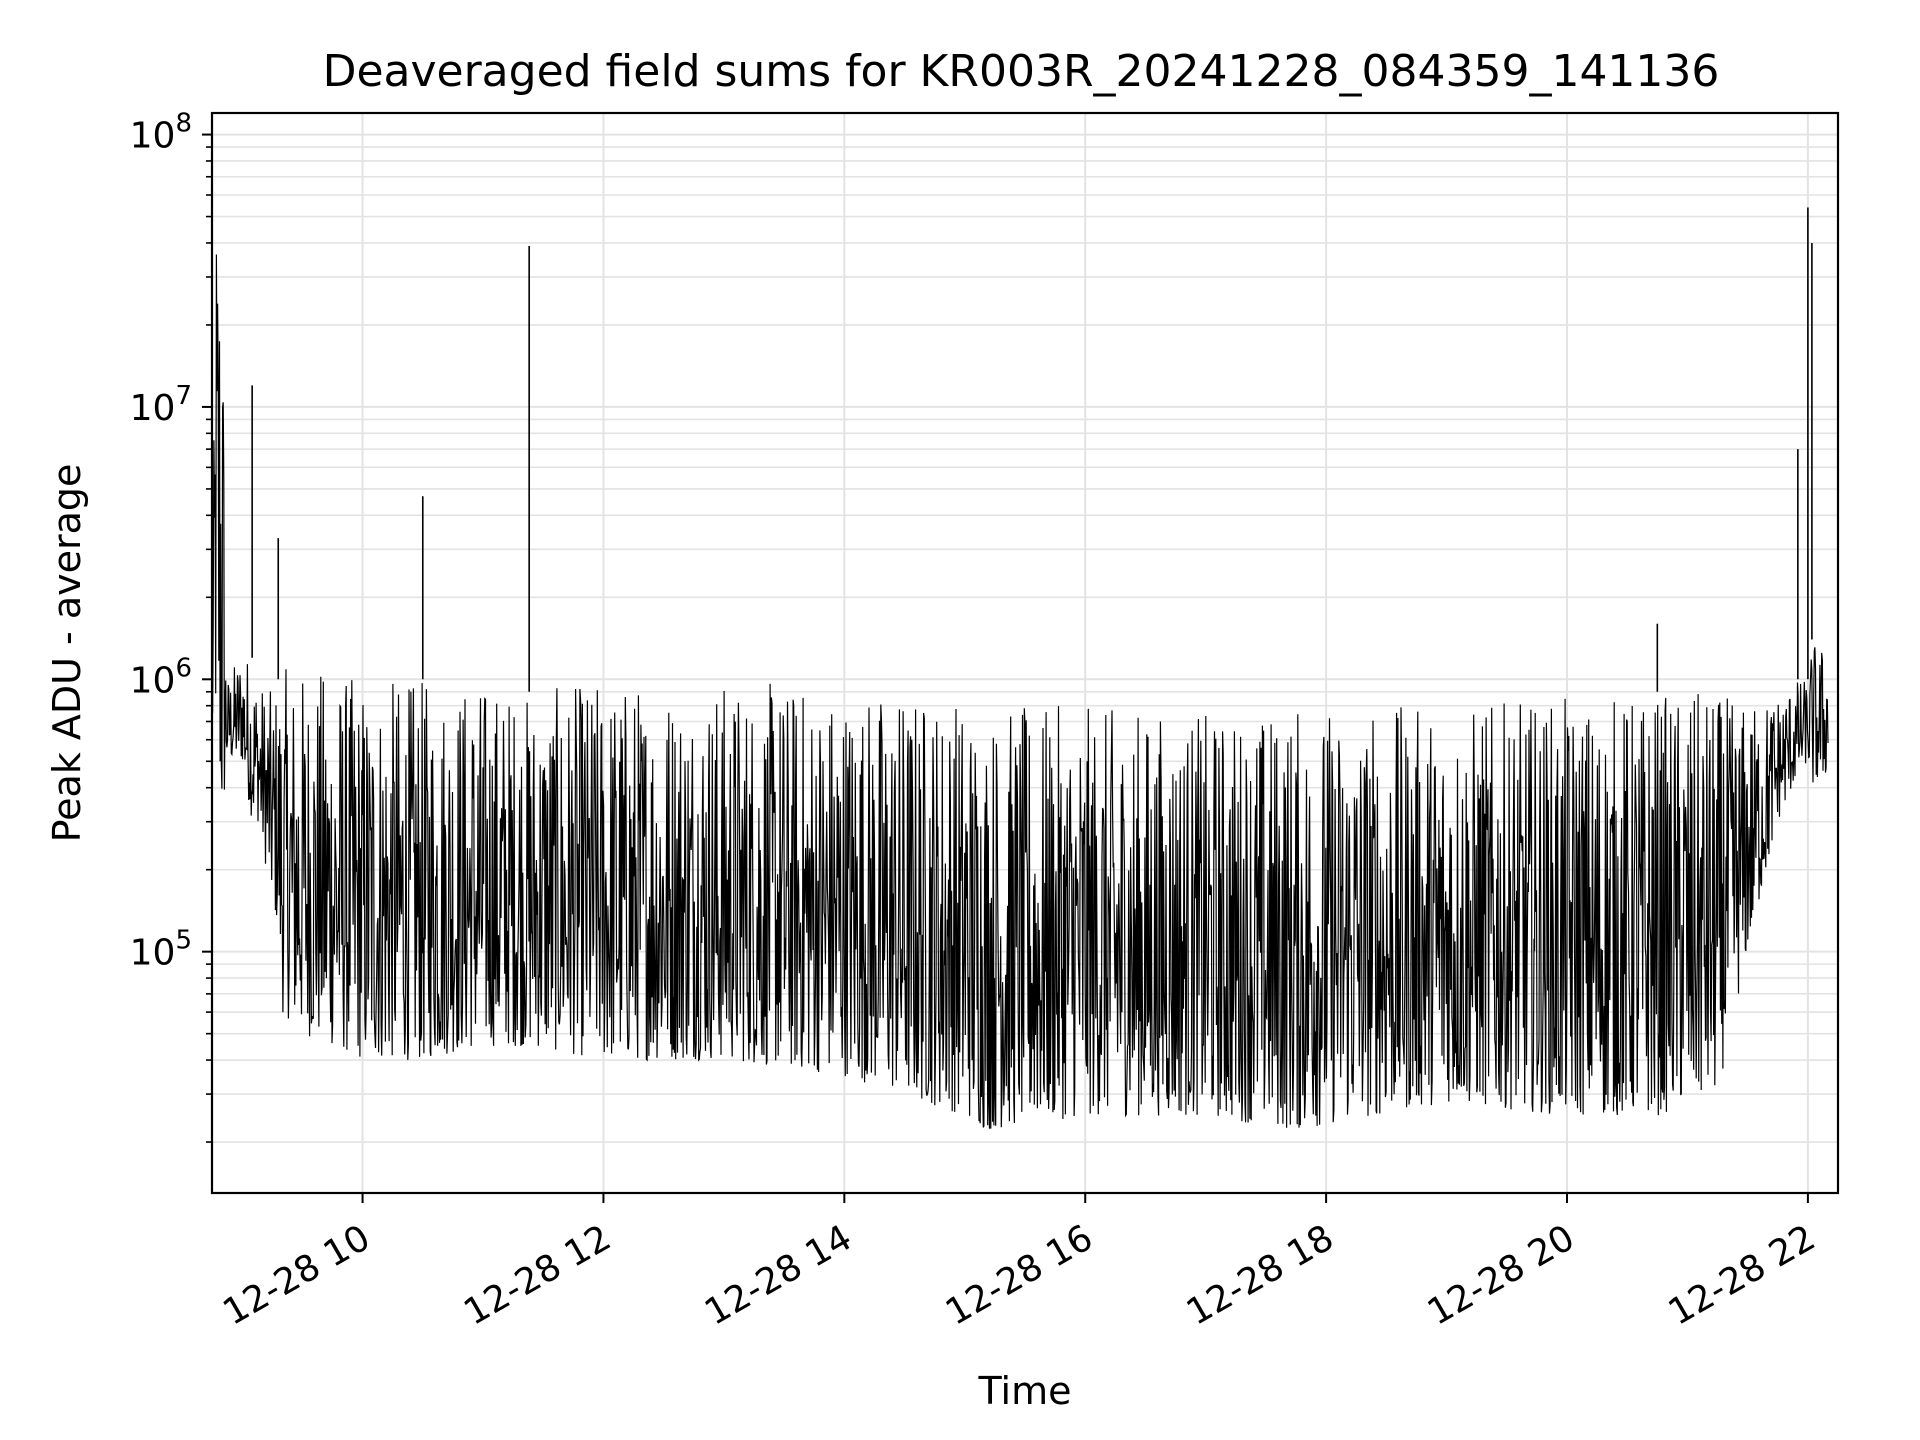 This screenshot has width=1920, height=1440. What do you see at coordinates (1260, 1275) in the screenshot?
I see `x-tick-label: 12-28 18` at bounding box center [1260, 1275].